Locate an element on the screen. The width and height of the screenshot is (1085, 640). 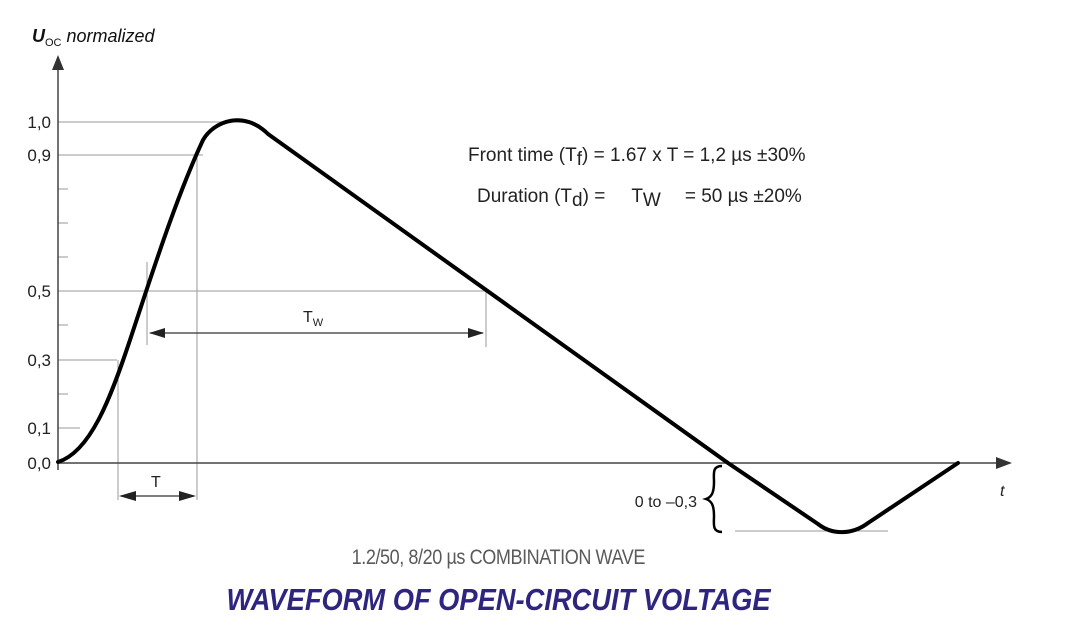
duration-formula: Duration (Td) = TW = 50 µs ±20% is located at coordinates (639, 198).